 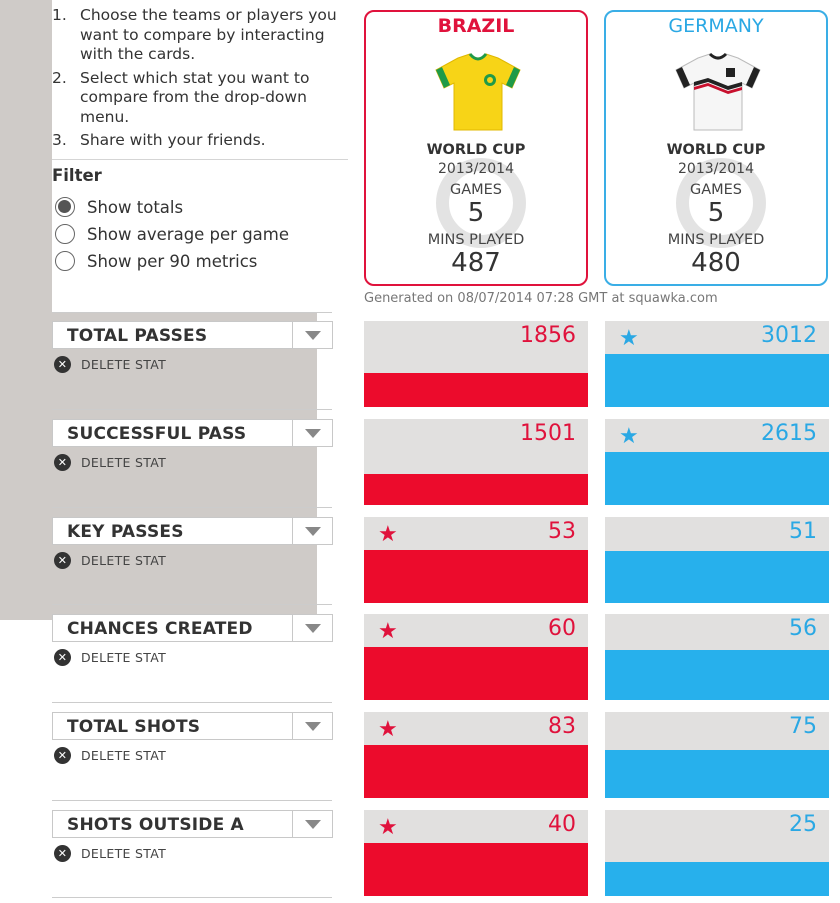 I want to click on brazil-stat-bar: ★ 53, so click(x=476, y=560).